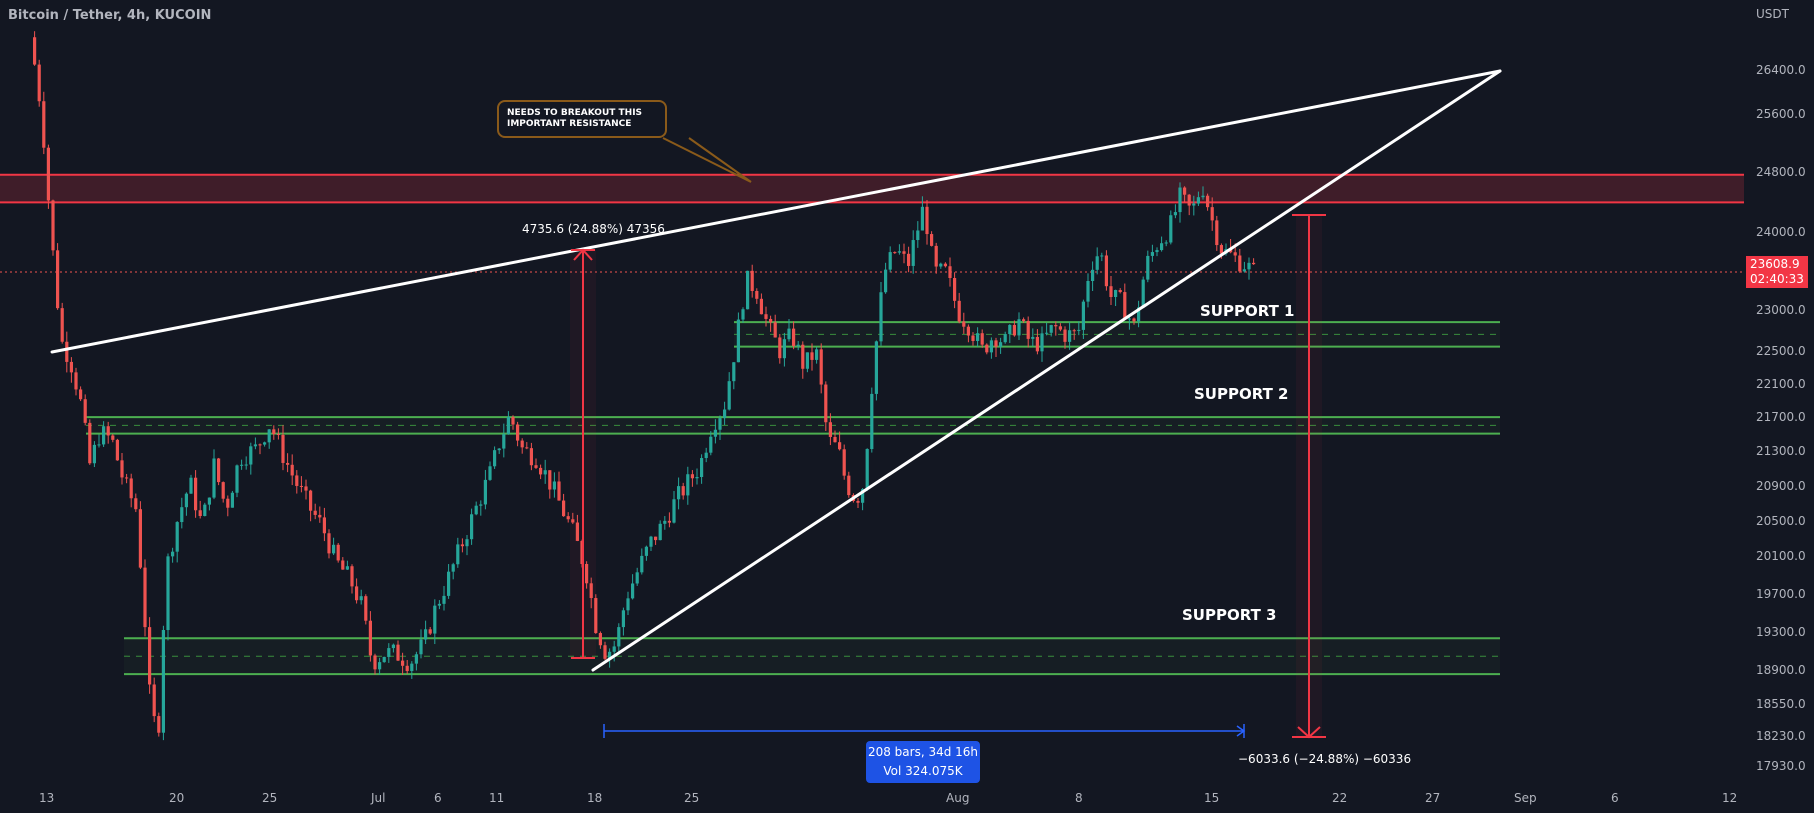 Image resolution: width=1814 pixels, height=813 pixels. Describe the element at coordinates (1229, 615) in the screenshot. I see `support-3-label: SUPPORT 3` at that location.